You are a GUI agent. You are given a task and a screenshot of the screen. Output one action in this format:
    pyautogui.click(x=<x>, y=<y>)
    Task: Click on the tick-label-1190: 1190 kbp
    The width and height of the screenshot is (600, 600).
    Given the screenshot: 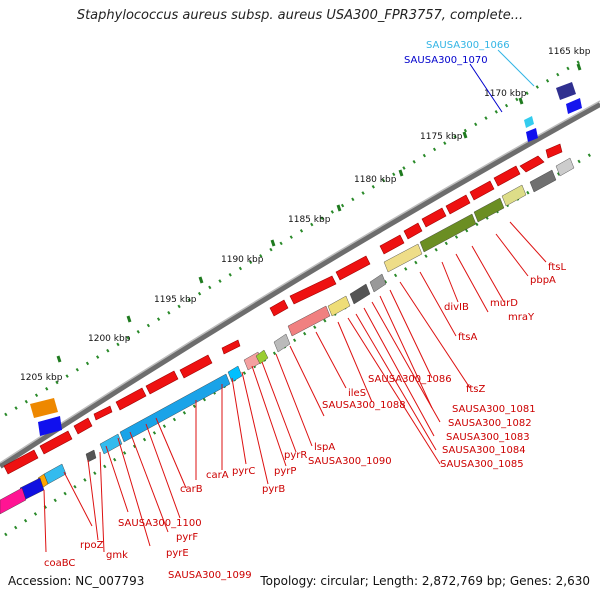 What is the action you would take?
    pyautogui.click(x=242, y=260)
    